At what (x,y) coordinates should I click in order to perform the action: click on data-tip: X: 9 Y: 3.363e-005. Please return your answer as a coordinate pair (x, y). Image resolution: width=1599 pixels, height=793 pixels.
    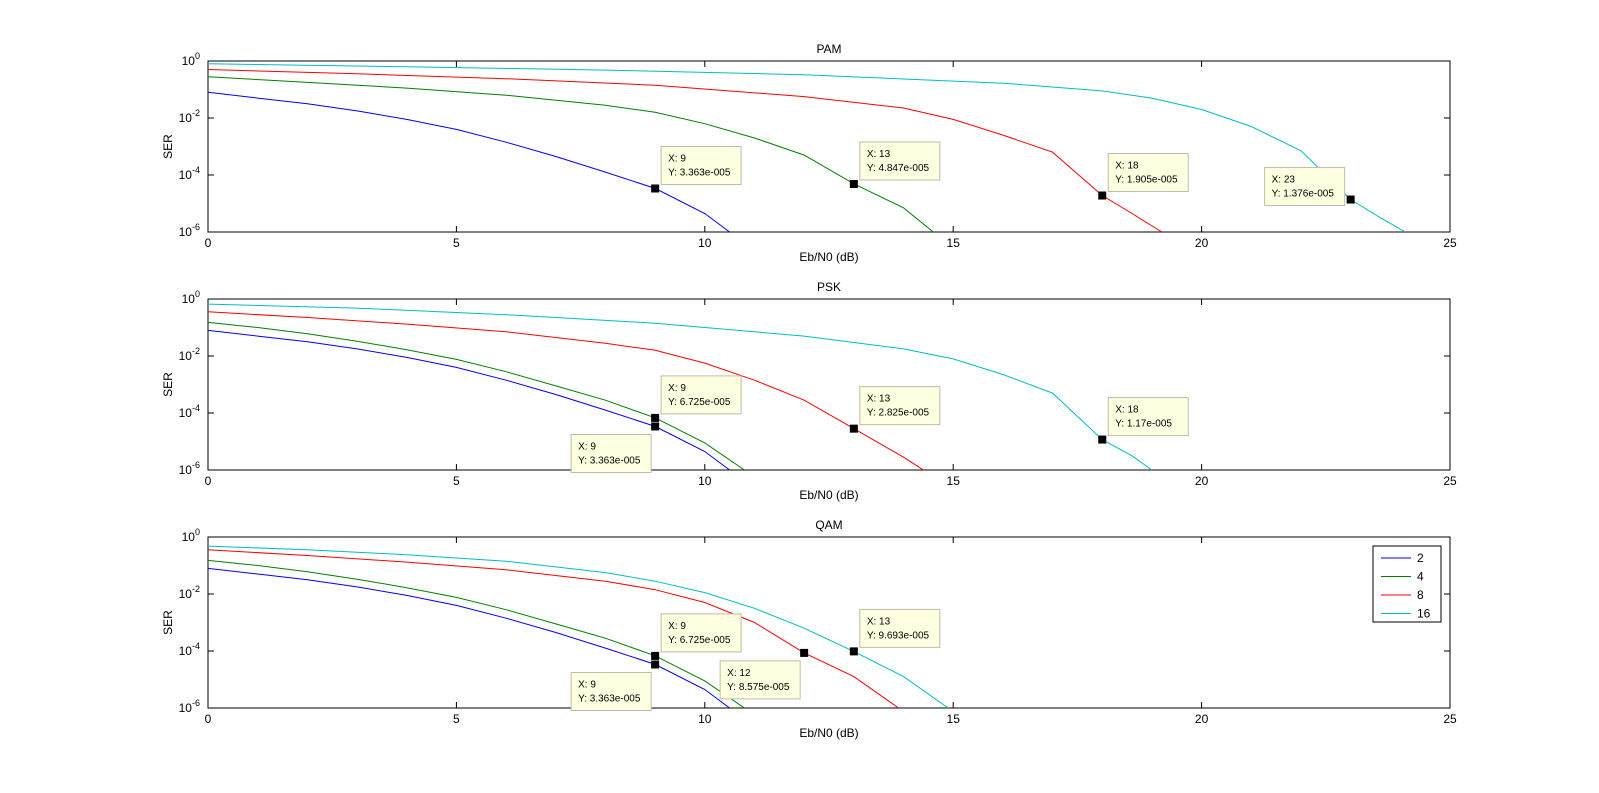
    Looking at the image, I should click on (696, 169).